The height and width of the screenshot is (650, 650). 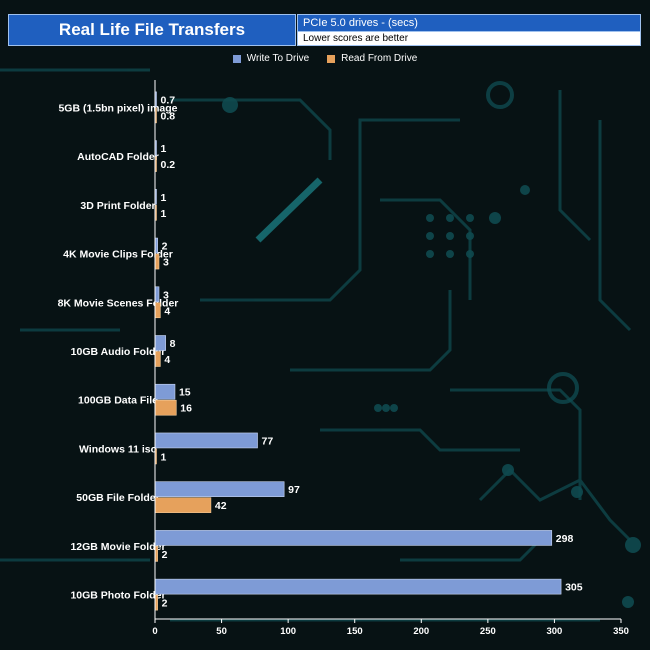 What do you see at coordinates (118, 401) in the screenshot?
I see `category-label: 100GB Data File` at bounding box center [118, 401].